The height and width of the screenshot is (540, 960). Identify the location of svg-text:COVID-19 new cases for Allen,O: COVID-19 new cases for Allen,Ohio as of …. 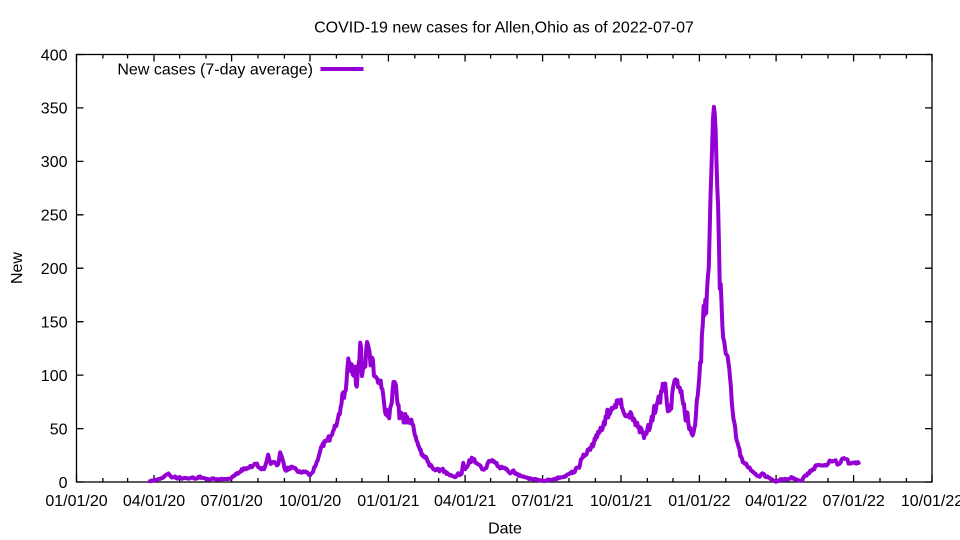
(504, 28).